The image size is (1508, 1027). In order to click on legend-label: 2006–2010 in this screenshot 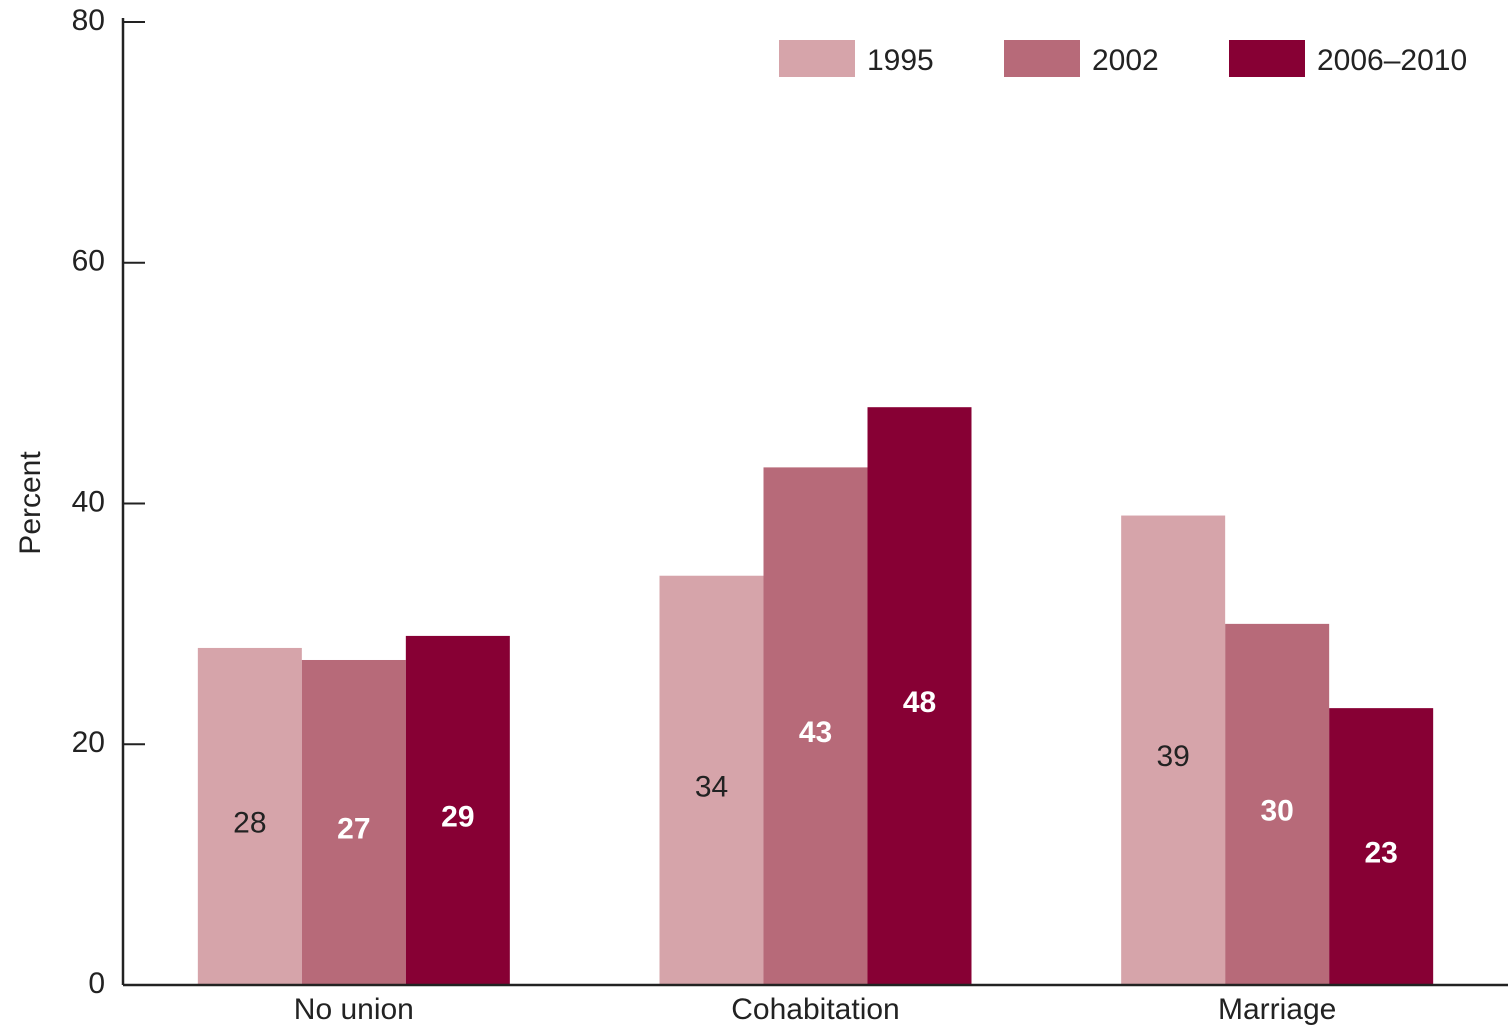, I will do `click(1392, 60)`.